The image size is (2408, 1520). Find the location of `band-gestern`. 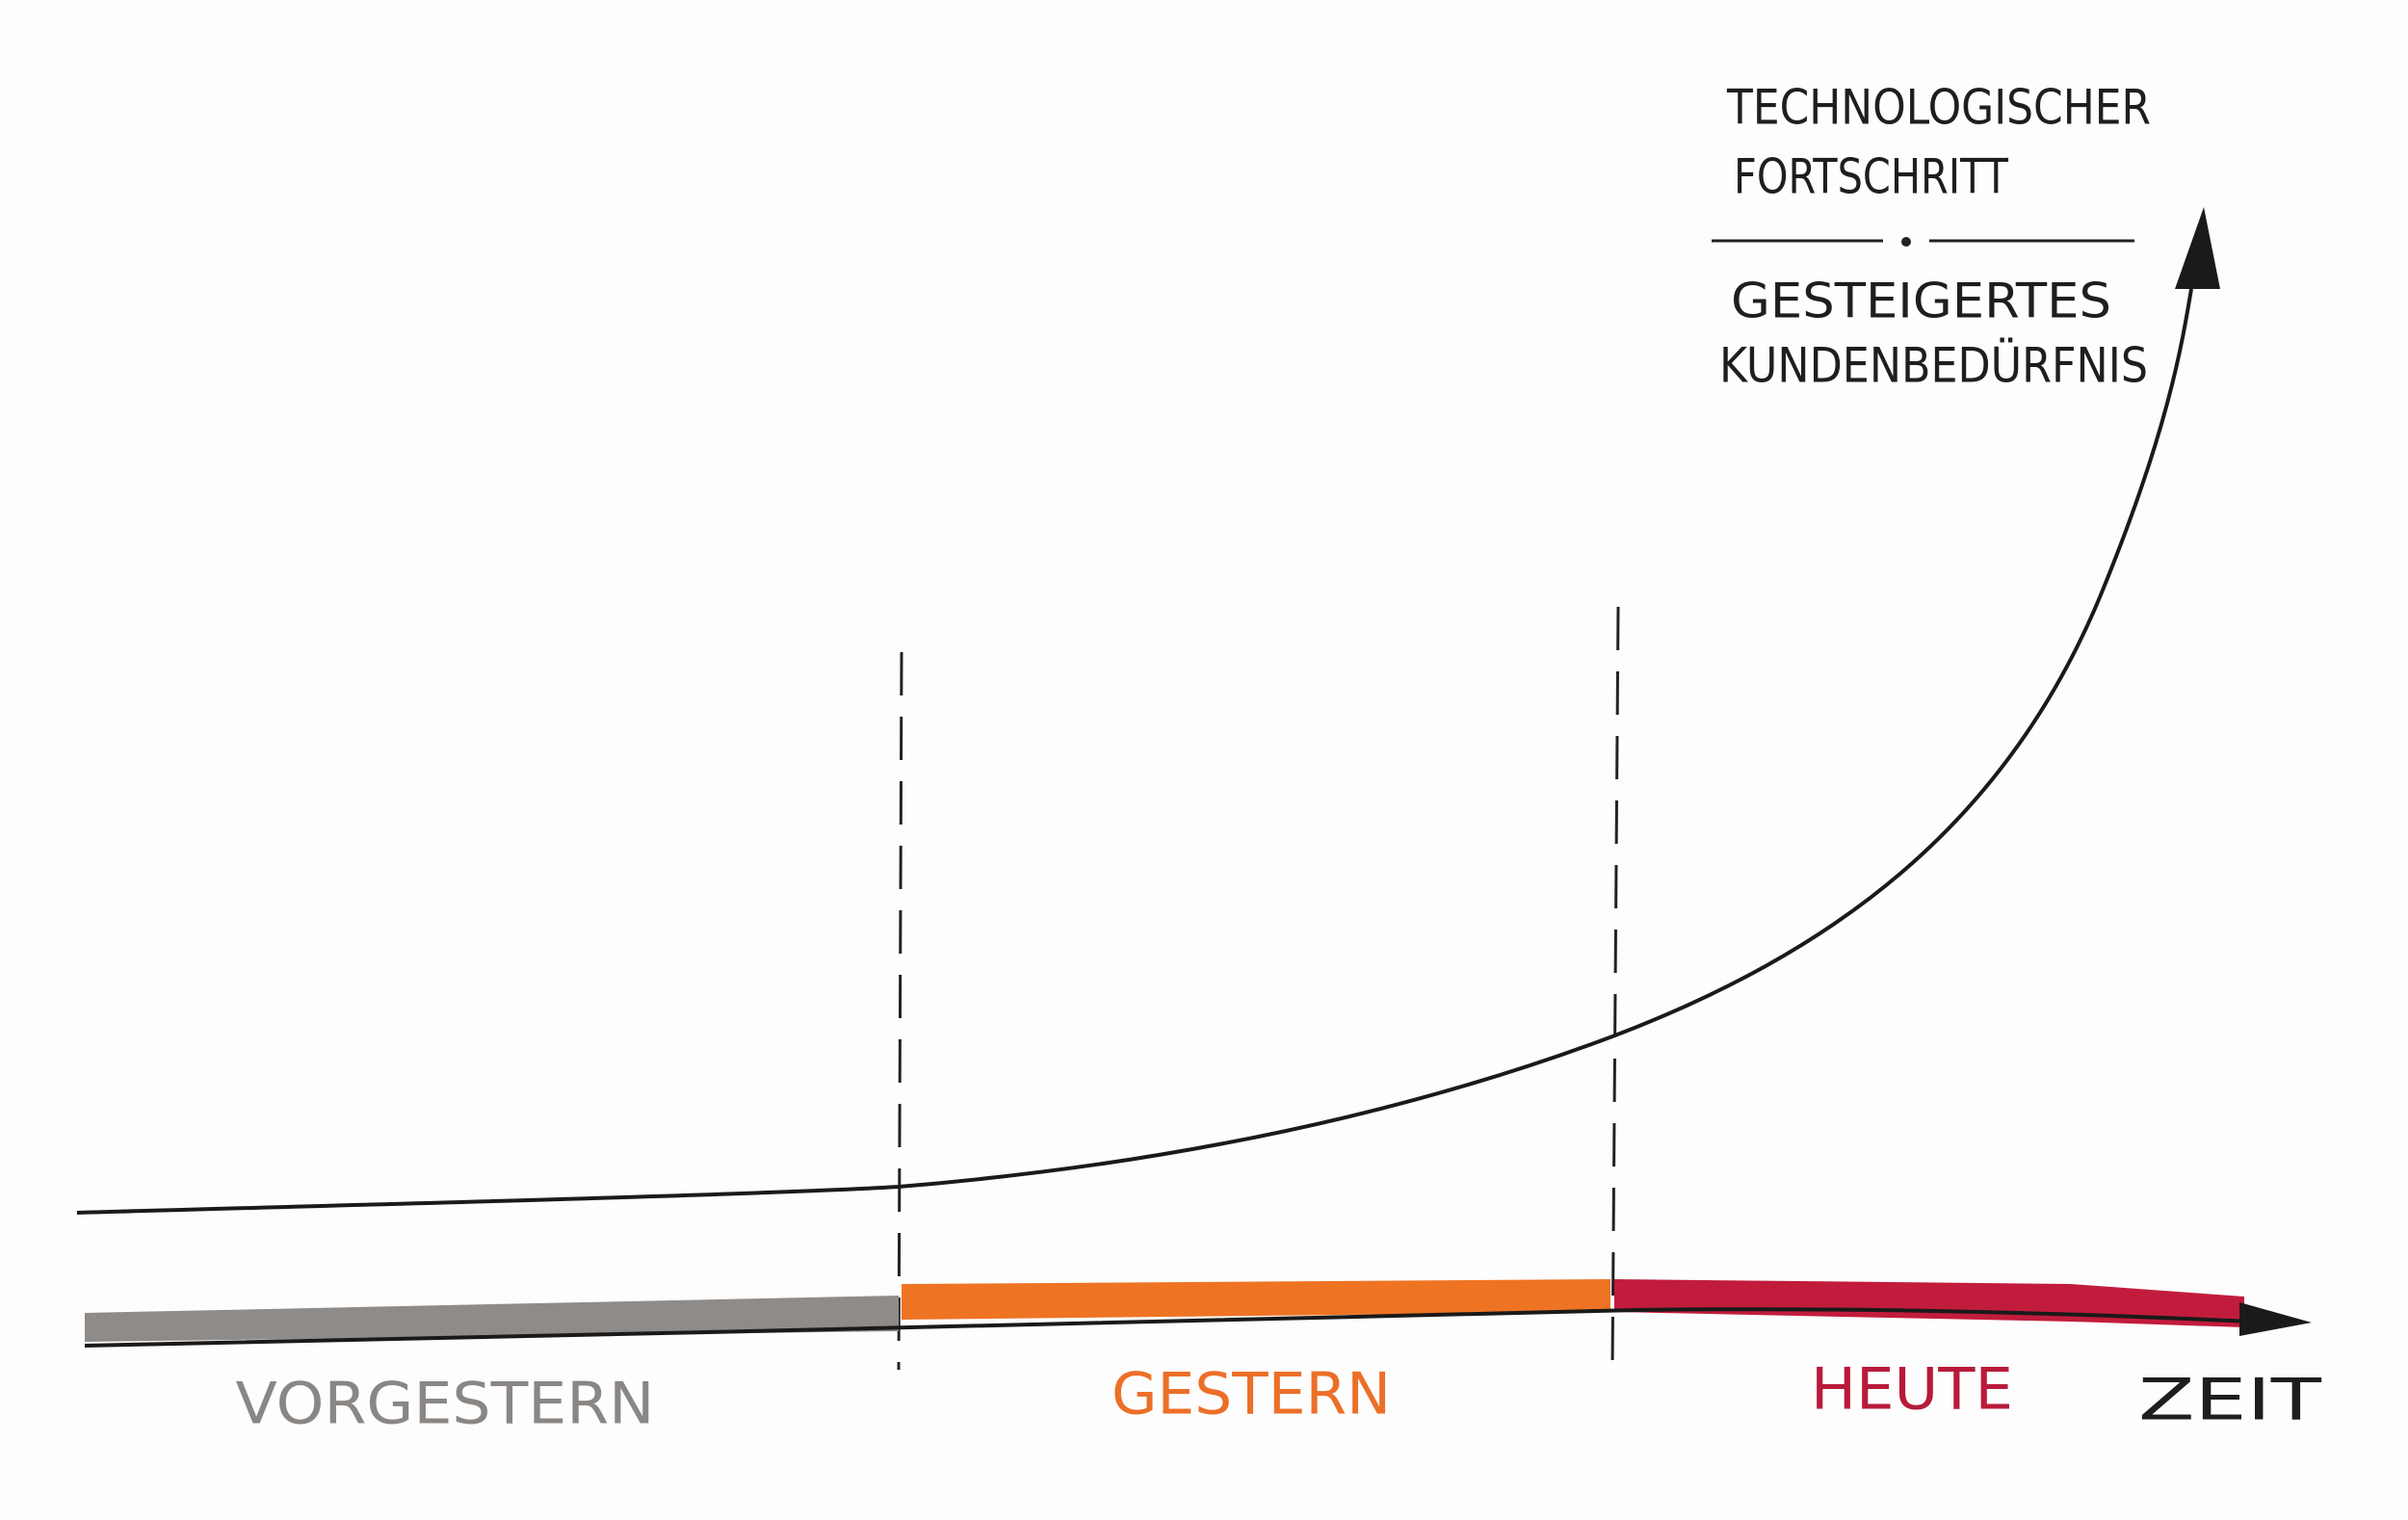

band-gestern is located at coordinates (1256, 1299).